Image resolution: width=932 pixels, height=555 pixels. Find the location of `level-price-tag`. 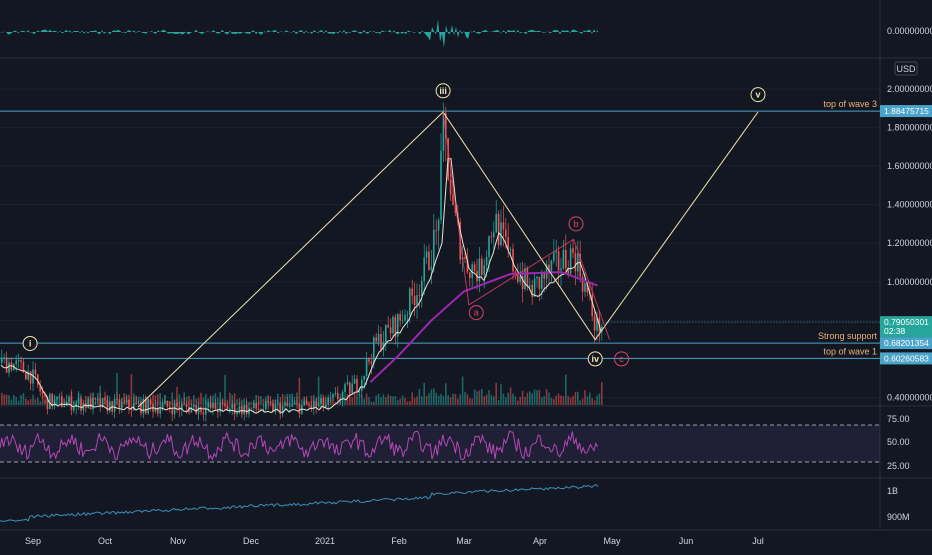

level-price-tag is located at coordinates (906, 358).